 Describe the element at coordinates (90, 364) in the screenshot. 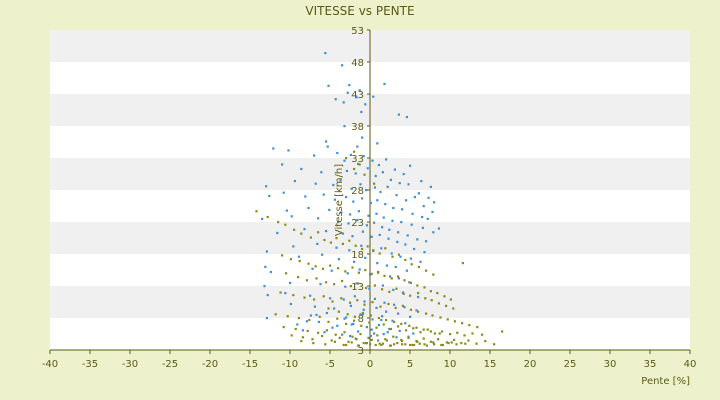

I see `x-tick-label: -35` at that location.